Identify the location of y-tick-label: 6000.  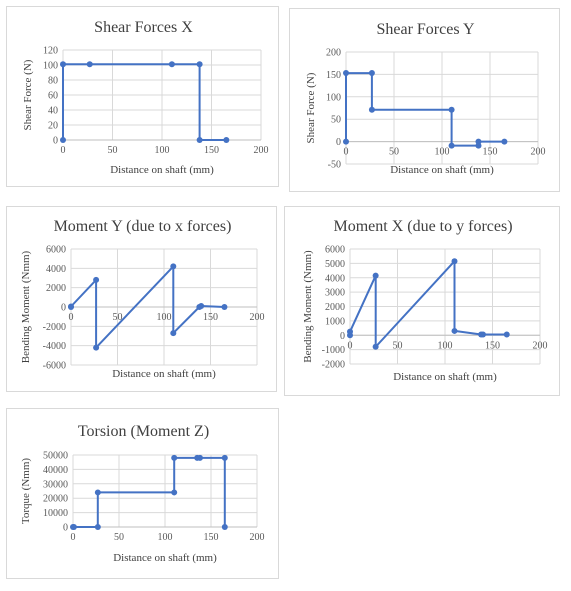
(335, 250).